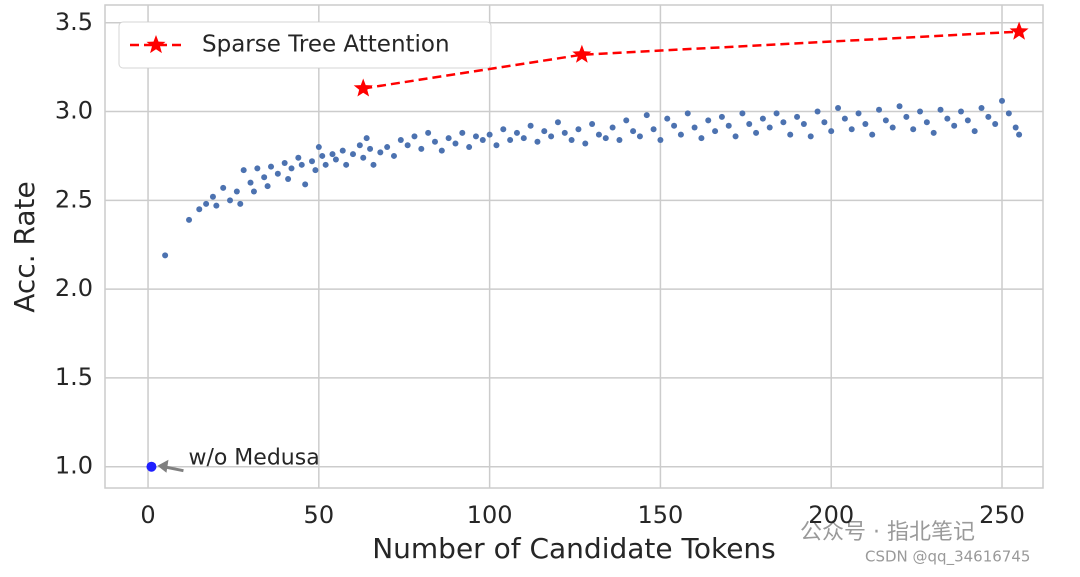 Image resolution: width=1080 pixels, height=577 pixels. Describe the element at coordinates (156, 44) in the screenshot. I see `legend-marker` at that location.